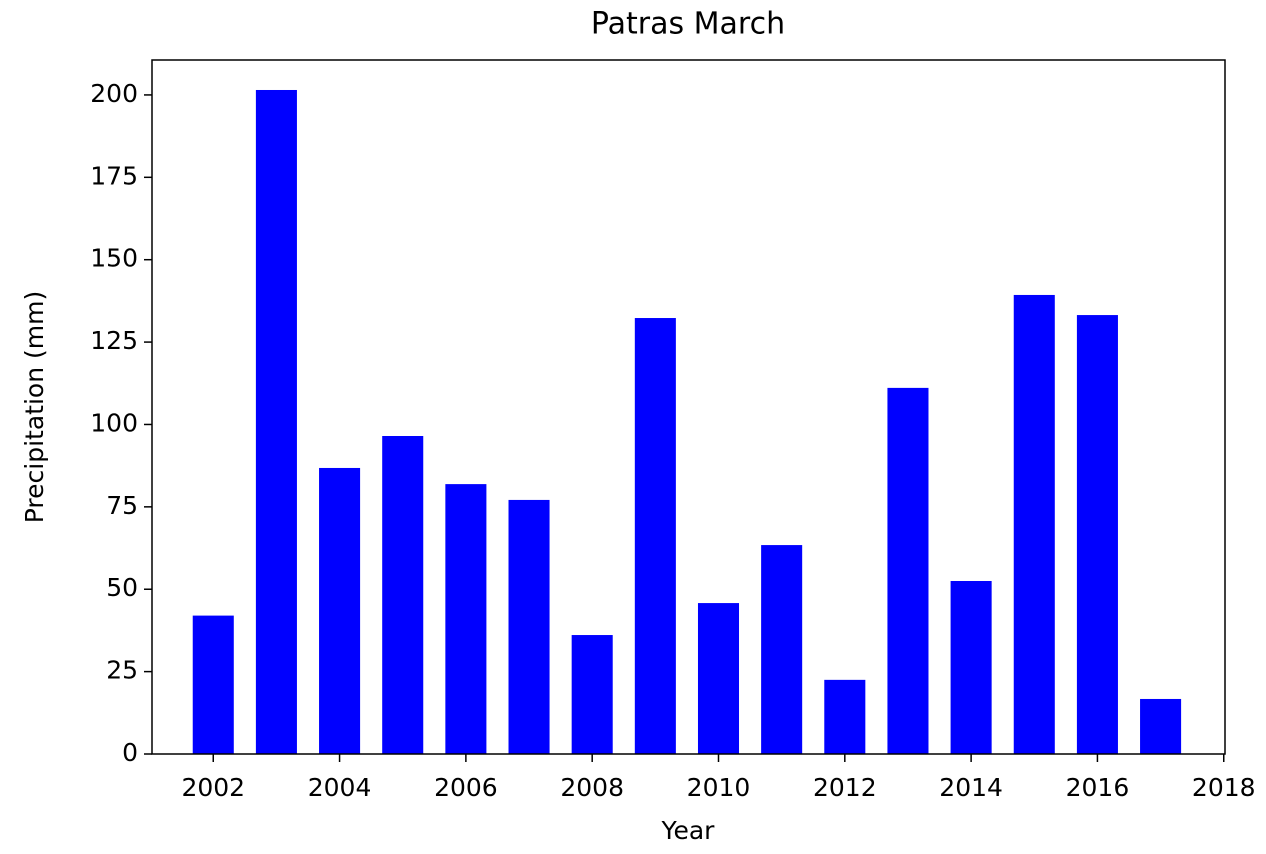  Describe the element at coordinates (130, 752) in the screenshot. I see `y-tick-label: 0` at that location.